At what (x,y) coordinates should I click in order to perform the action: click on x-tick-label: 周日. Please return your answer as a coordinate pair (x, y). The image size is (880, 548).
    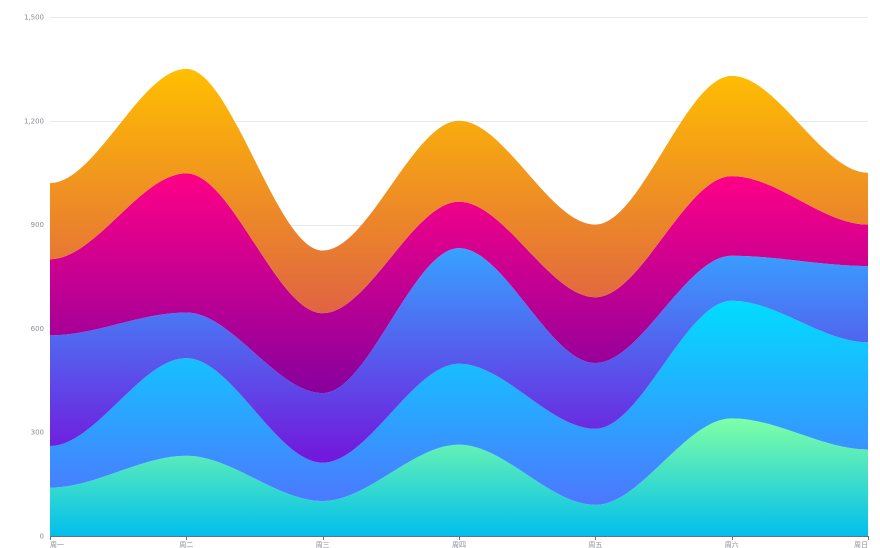
    Looking at the image, I should click on (861, 544).